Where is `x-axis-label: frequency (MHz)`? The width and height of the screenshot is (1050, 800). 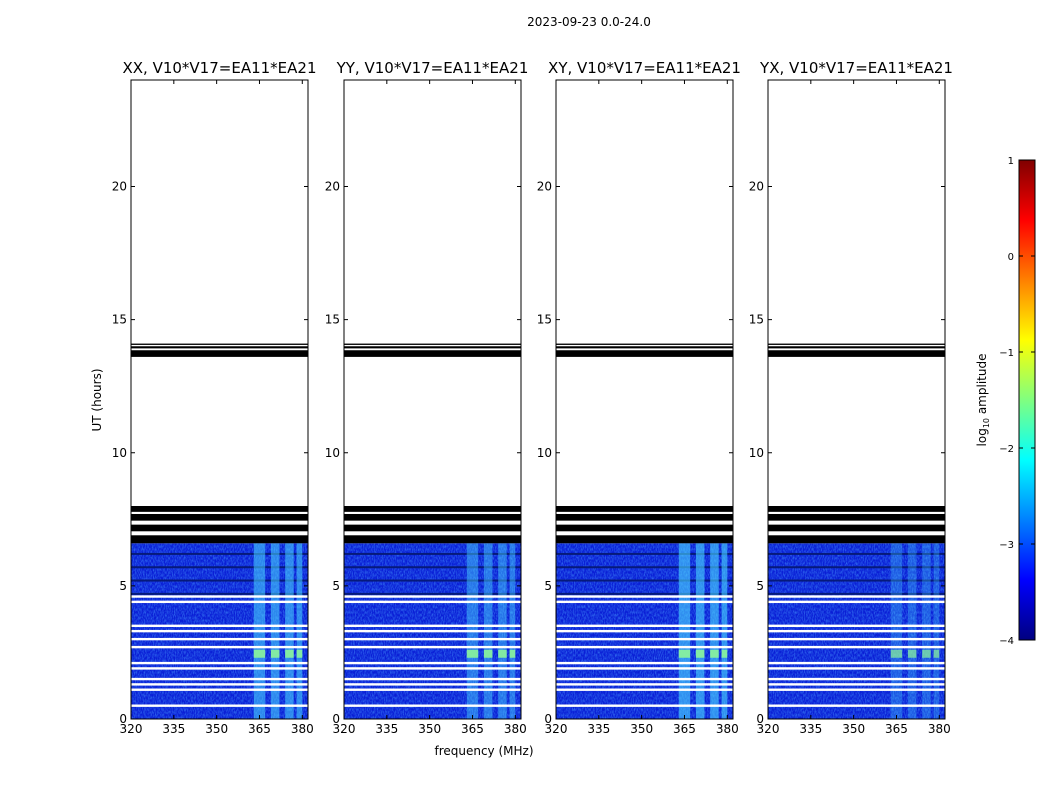 x-axis-label: frequency (MHz) is located at coordinates (483, 751).